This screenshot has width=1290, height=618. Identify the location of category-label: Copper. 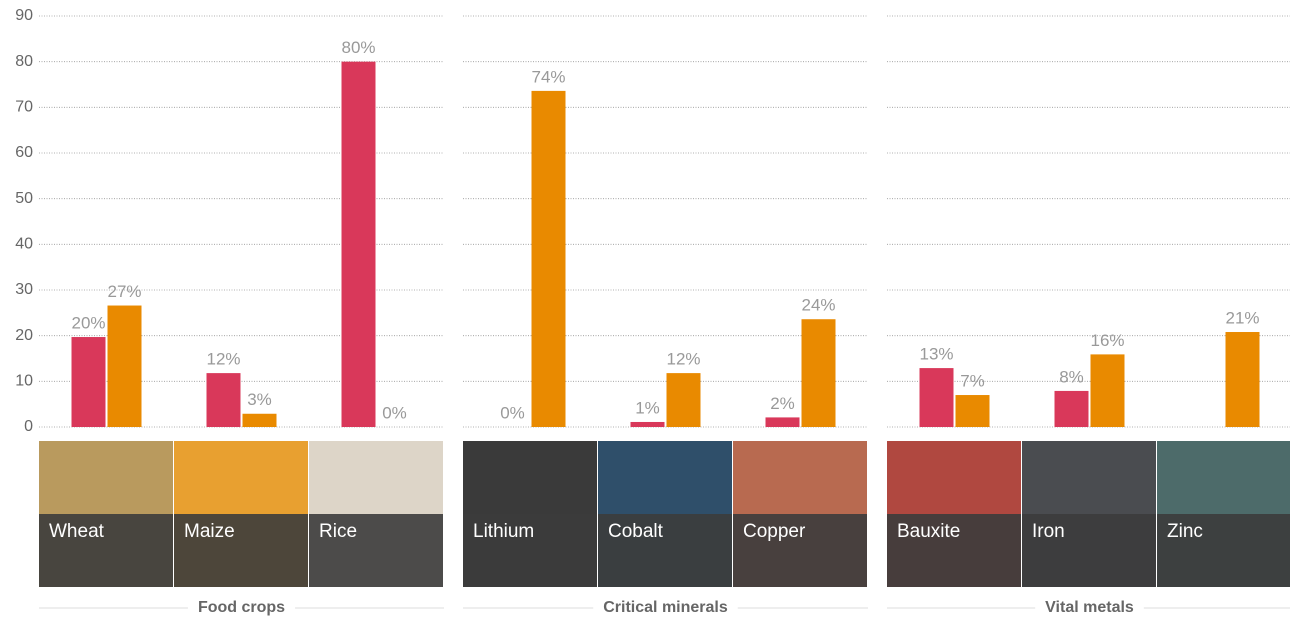
(774, 531).